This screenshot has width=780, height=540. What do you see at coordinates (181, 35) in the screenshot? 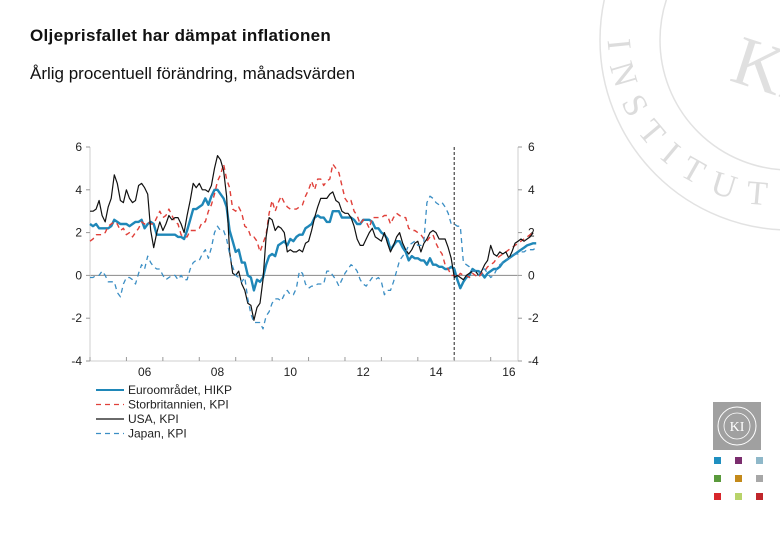
I see `chart-title: Oljeprisfallet har dämpat inflationen` at bounding box center [181, 35].